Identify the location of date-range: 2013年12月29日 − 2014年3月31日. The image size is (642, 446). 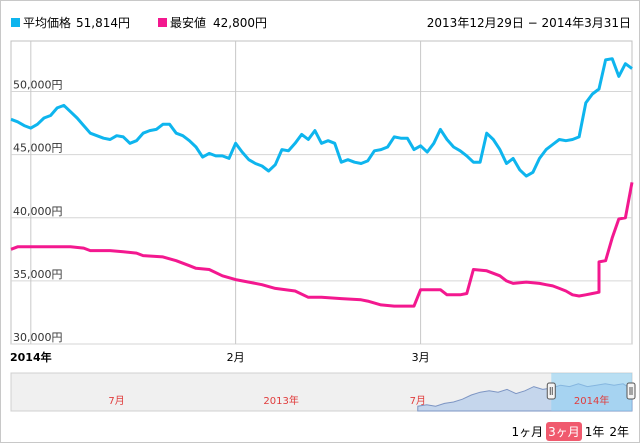
(529, 23).